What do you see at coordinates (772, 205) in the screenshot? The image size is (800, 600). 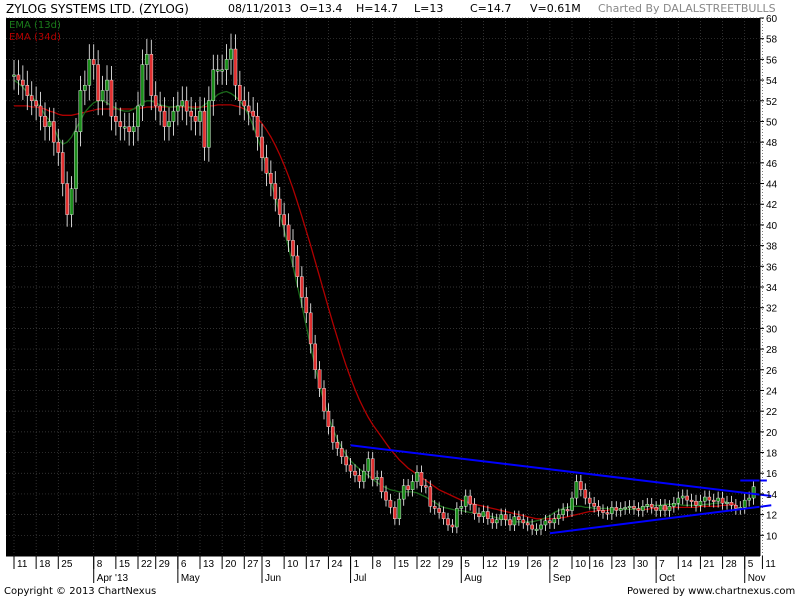 I see `y-tick-label: 42` at bounding box center [772, 205].